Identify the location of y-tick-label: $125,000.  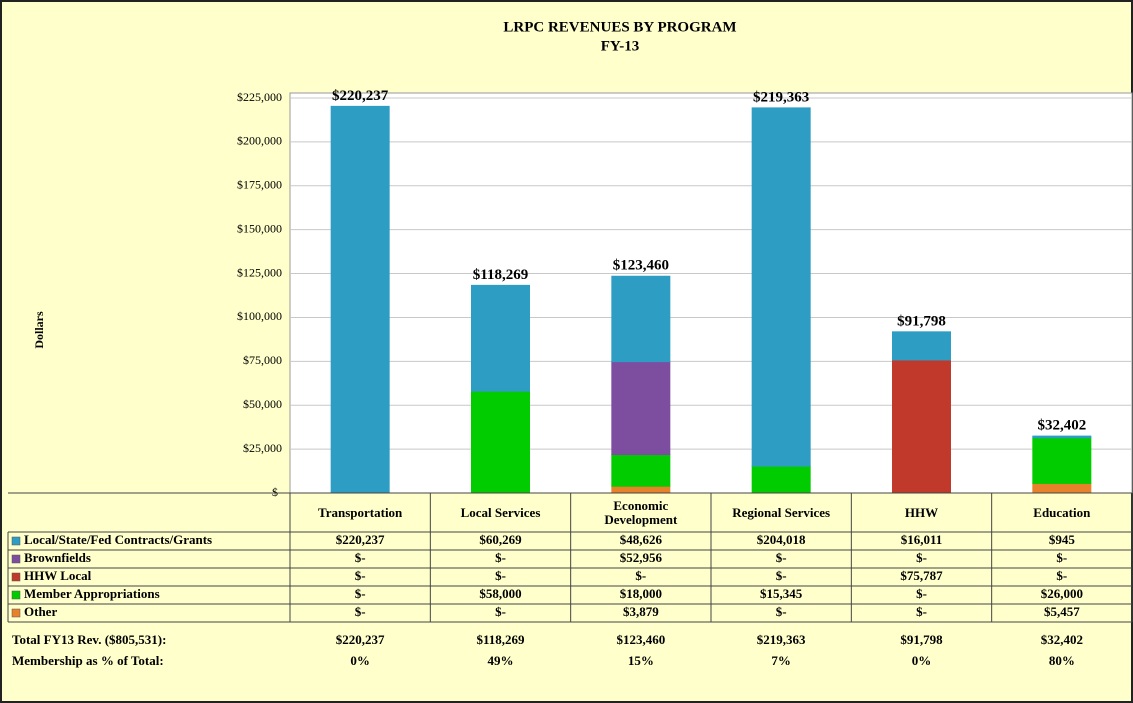
(259, 272).